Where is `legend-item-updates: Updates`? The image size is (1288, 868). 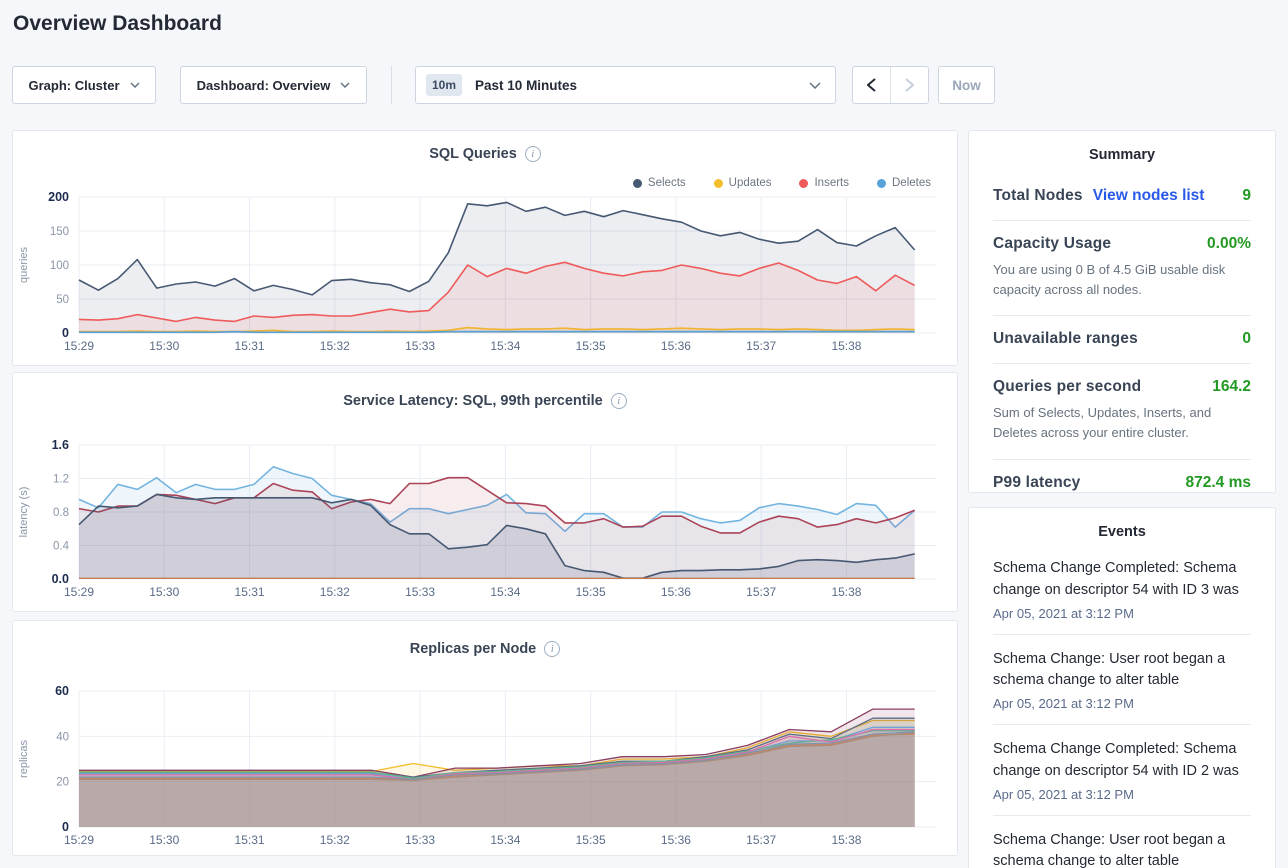
legend-item-updates: Updates is located at coordinates (742, 183).